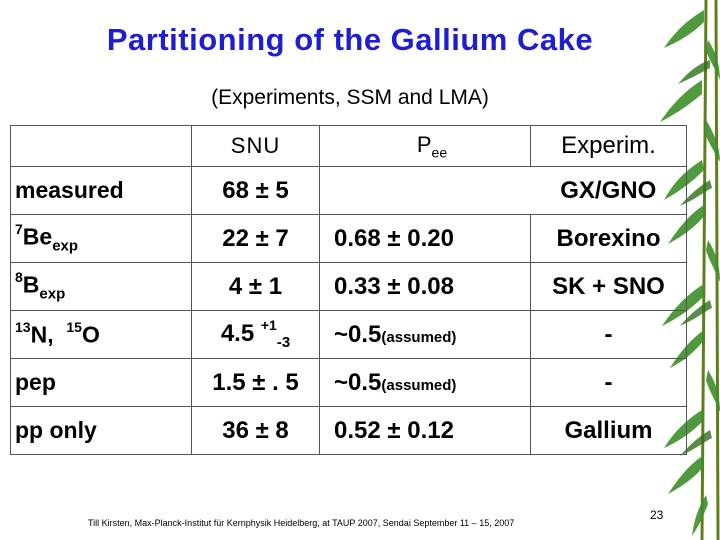 The height and width of the screenshot is (540, 720). Describe the element at coordinates (101, 190) in the screenshot. I see `row-label: measured` at that location.